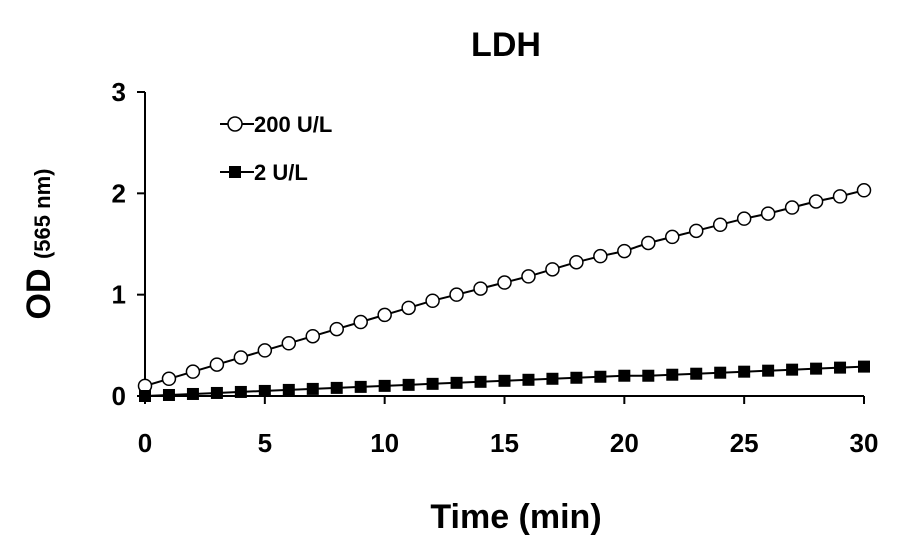 This screenshot has height=556, width=922. Describe the element at coordinates (119, 92) in the screenshot. I see `y-tick-label: 3` at that location.